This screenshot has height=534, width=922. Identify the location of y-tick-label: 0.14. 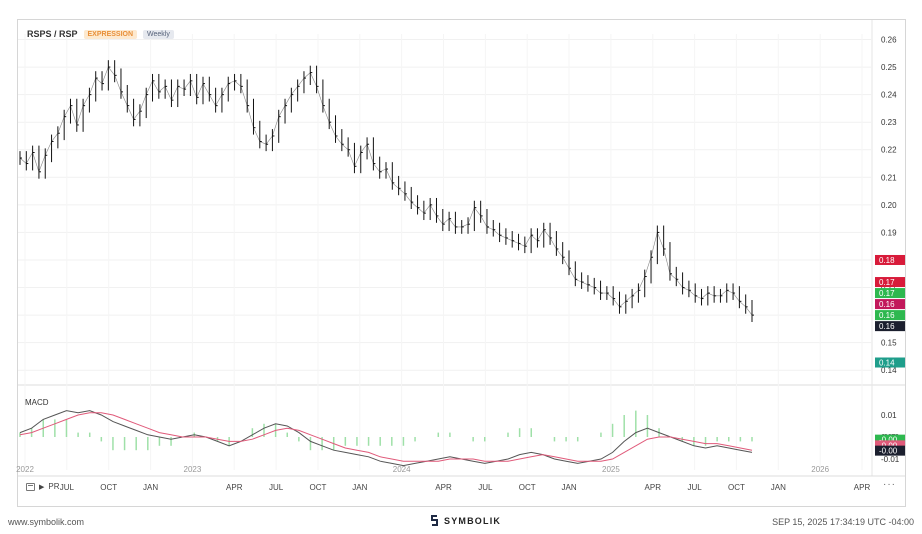
(889, 370).